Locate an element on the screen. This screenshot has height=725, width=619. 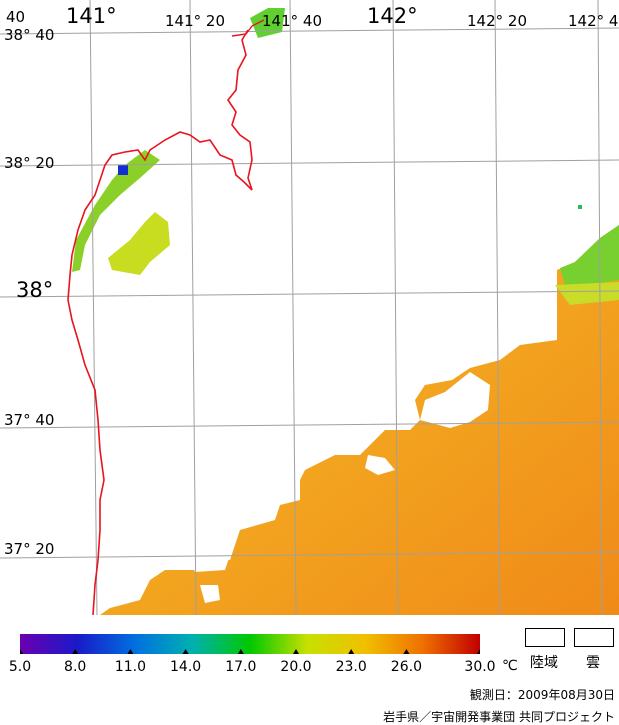
lon-label: 142° 4 is located at coordinates (593, 21).